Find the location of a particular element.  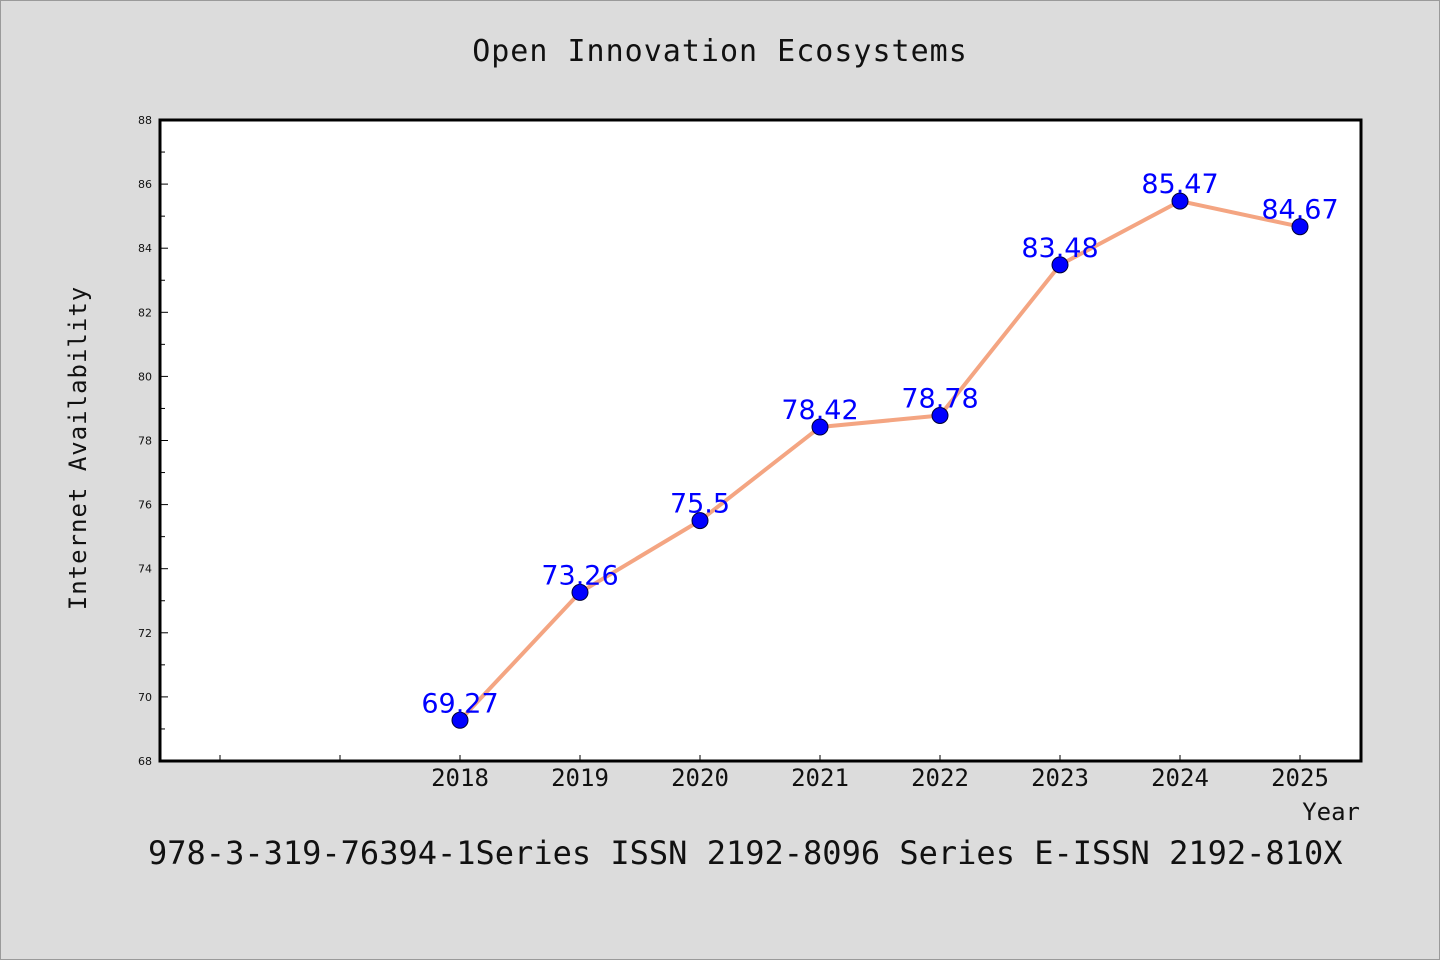

y-axis-label: Internet Availability is located at coordinates (78, 448).